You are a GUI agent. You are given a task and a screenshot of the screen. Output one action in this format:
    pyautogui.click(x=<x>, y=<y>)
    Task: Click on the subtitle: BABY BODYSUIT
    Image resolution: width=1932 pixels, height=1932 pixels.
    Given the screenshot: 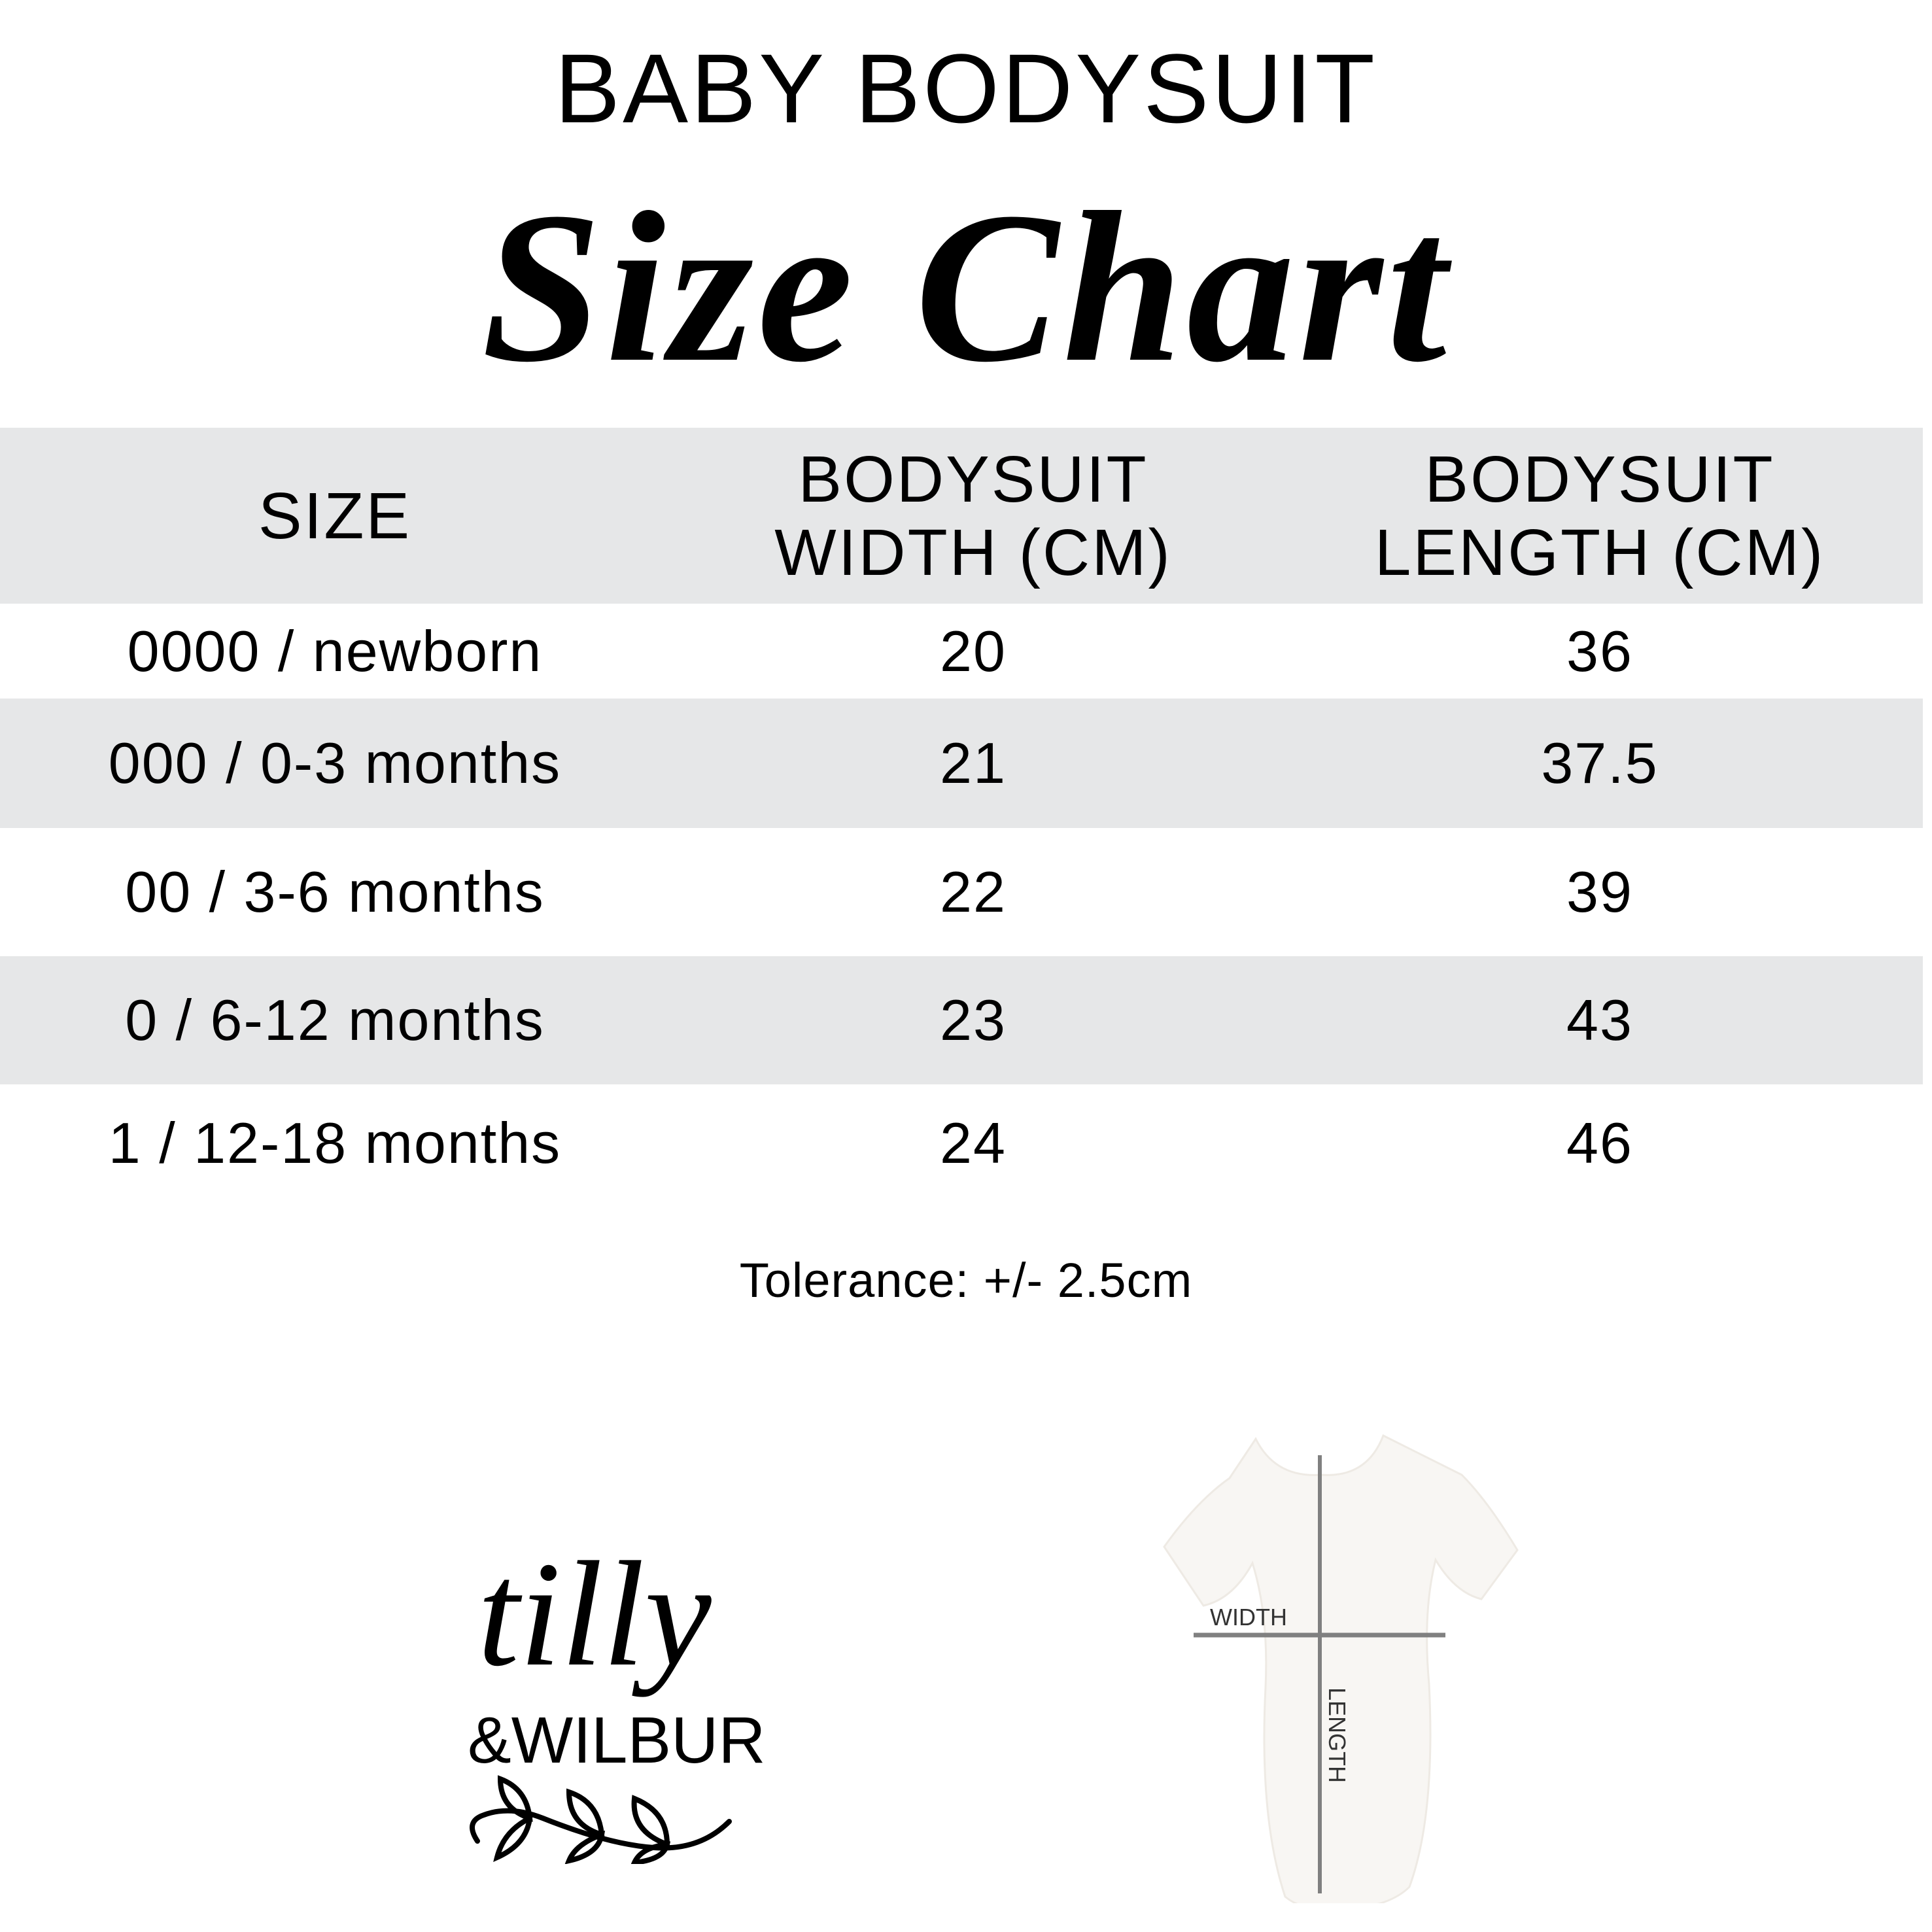 What is the action you would take?
    pyautogui.click(x=966, y=88)
    